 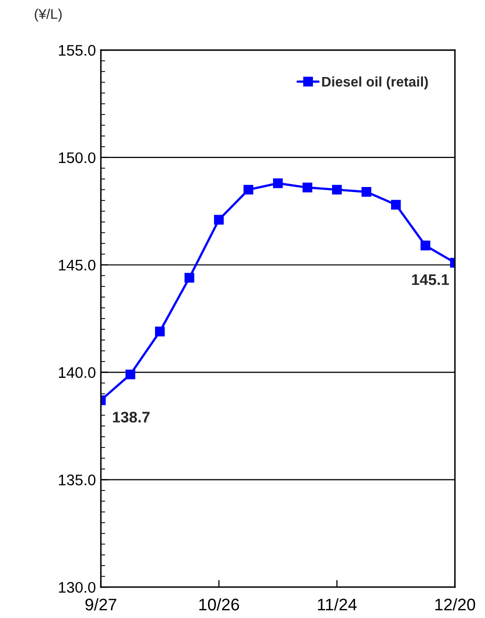 What do you see at coordinates (77, 480) in the screenshot?
I see `y-tick-label: 135.0` at bounding box center [77, 480].